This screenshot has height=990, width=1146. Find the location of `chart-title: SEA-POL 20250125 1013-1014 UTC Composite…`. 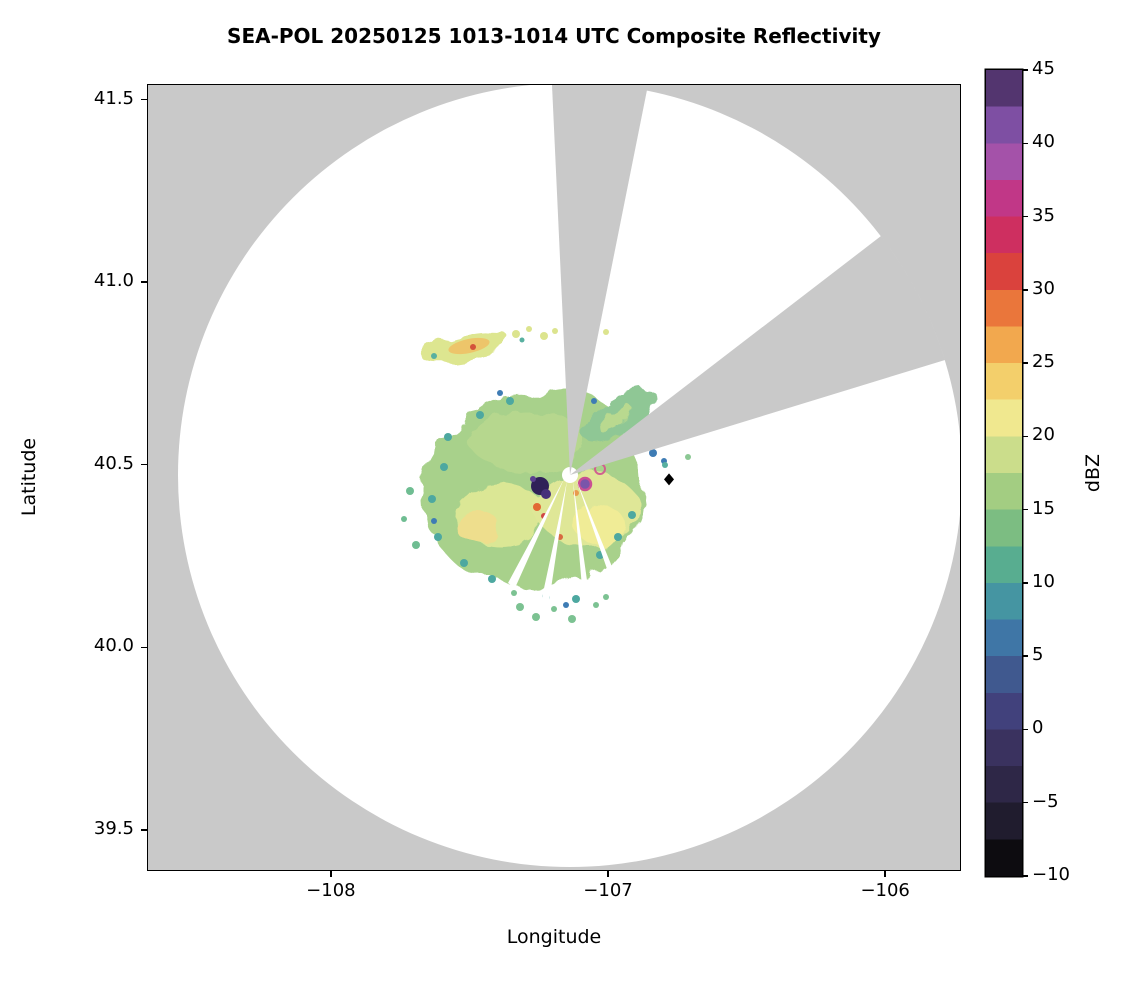

chart-title: SEA-POL 20250125 1013-1014 UTC Composite… is located at coordinates (554, 36).